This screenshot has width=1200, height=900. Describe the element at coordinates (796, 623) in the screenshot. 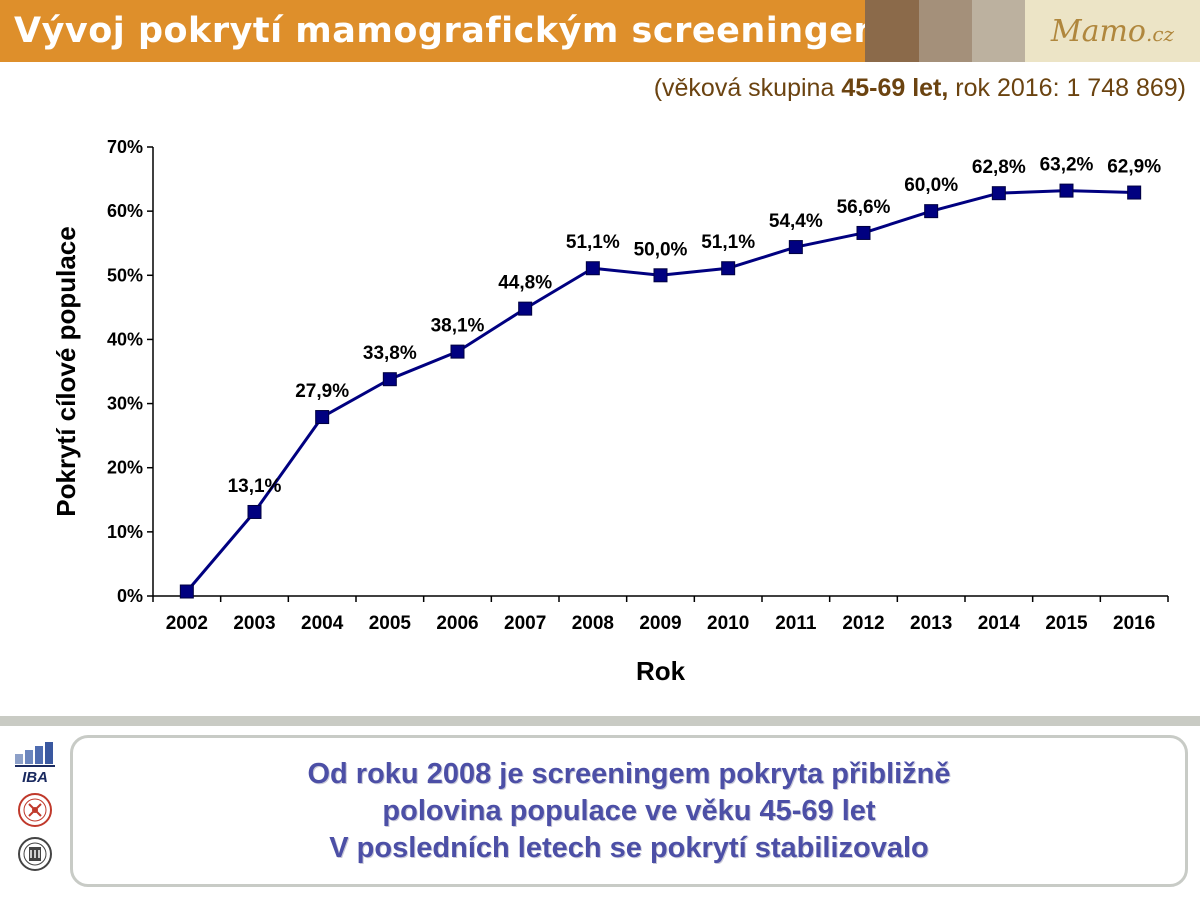

I see `x-tick-label: 2011` at that location.